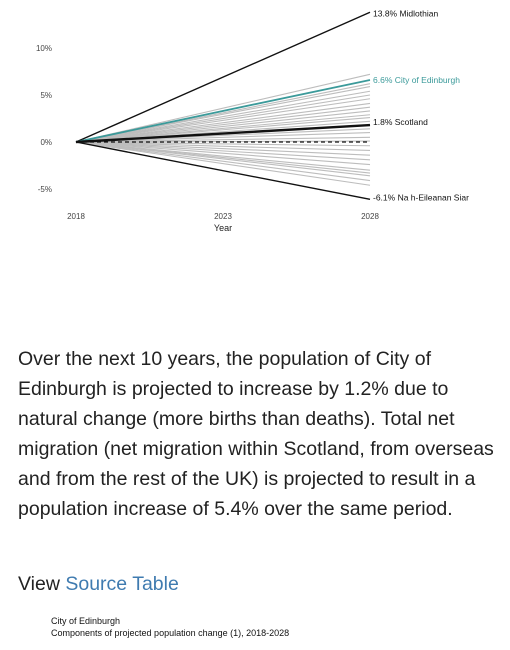  I want to click on x-axis-title: Year, so click(223, 228).